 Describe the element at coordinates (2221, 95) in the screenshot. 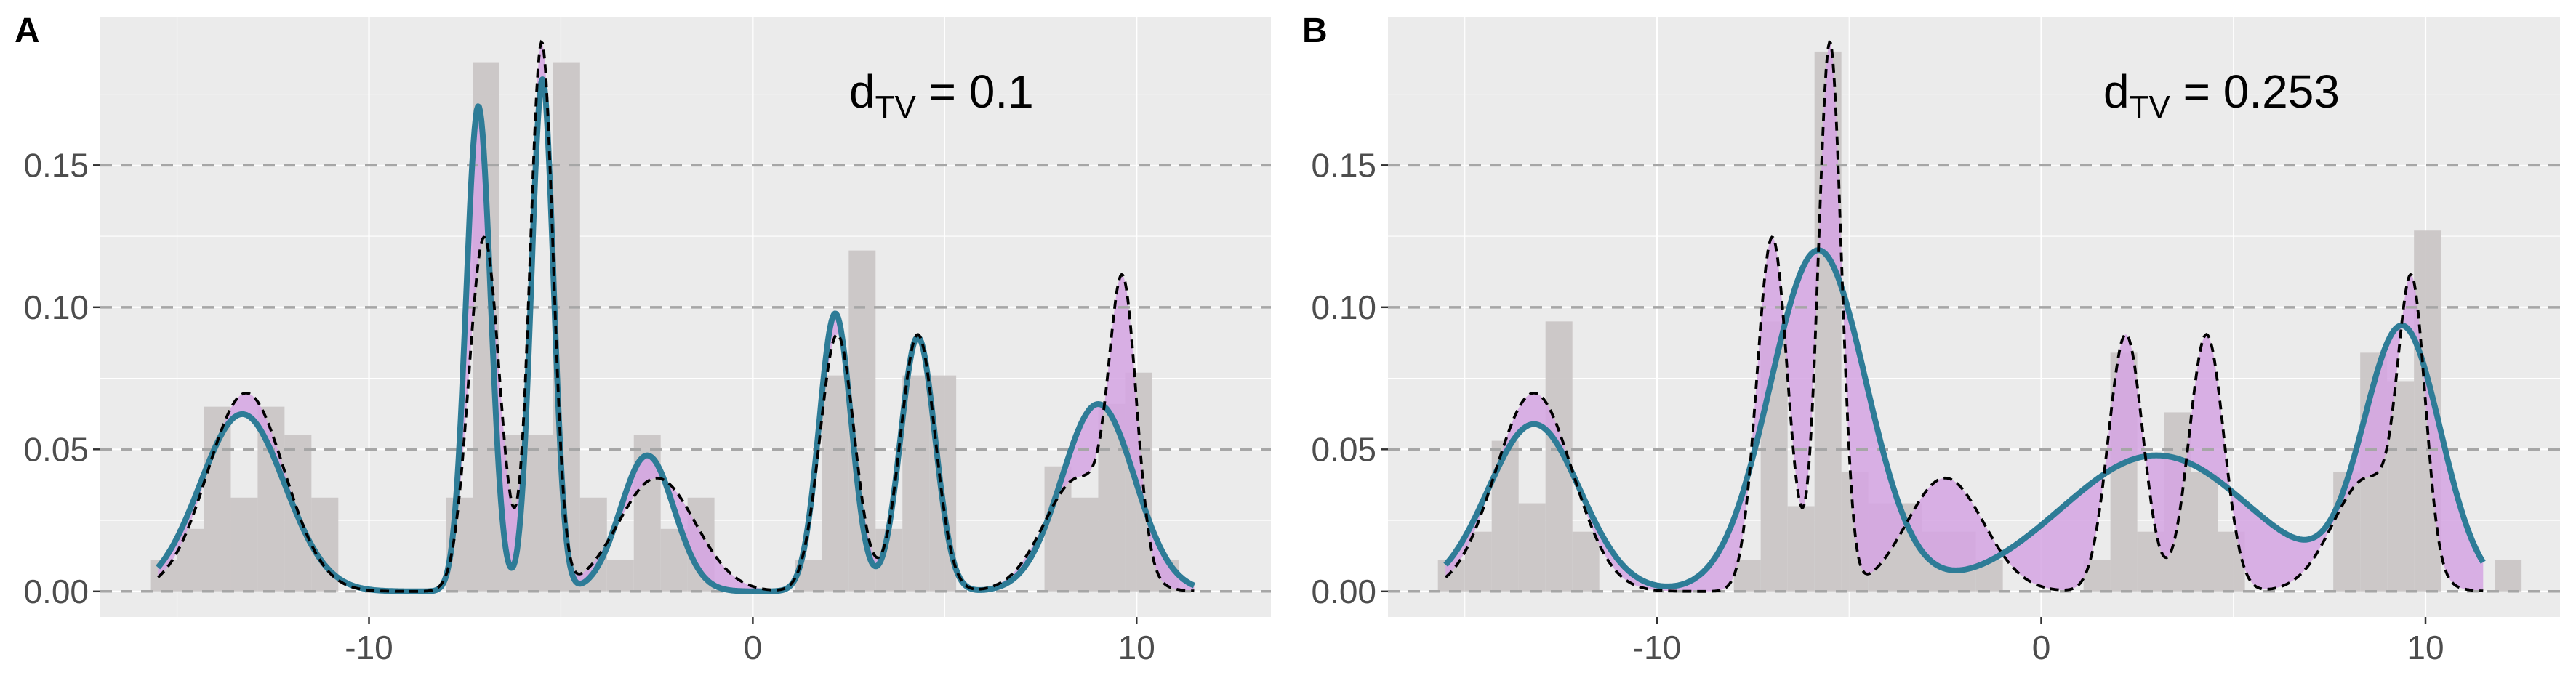

I see `tv-distance-annotation: dTV = 0.253` at that location.